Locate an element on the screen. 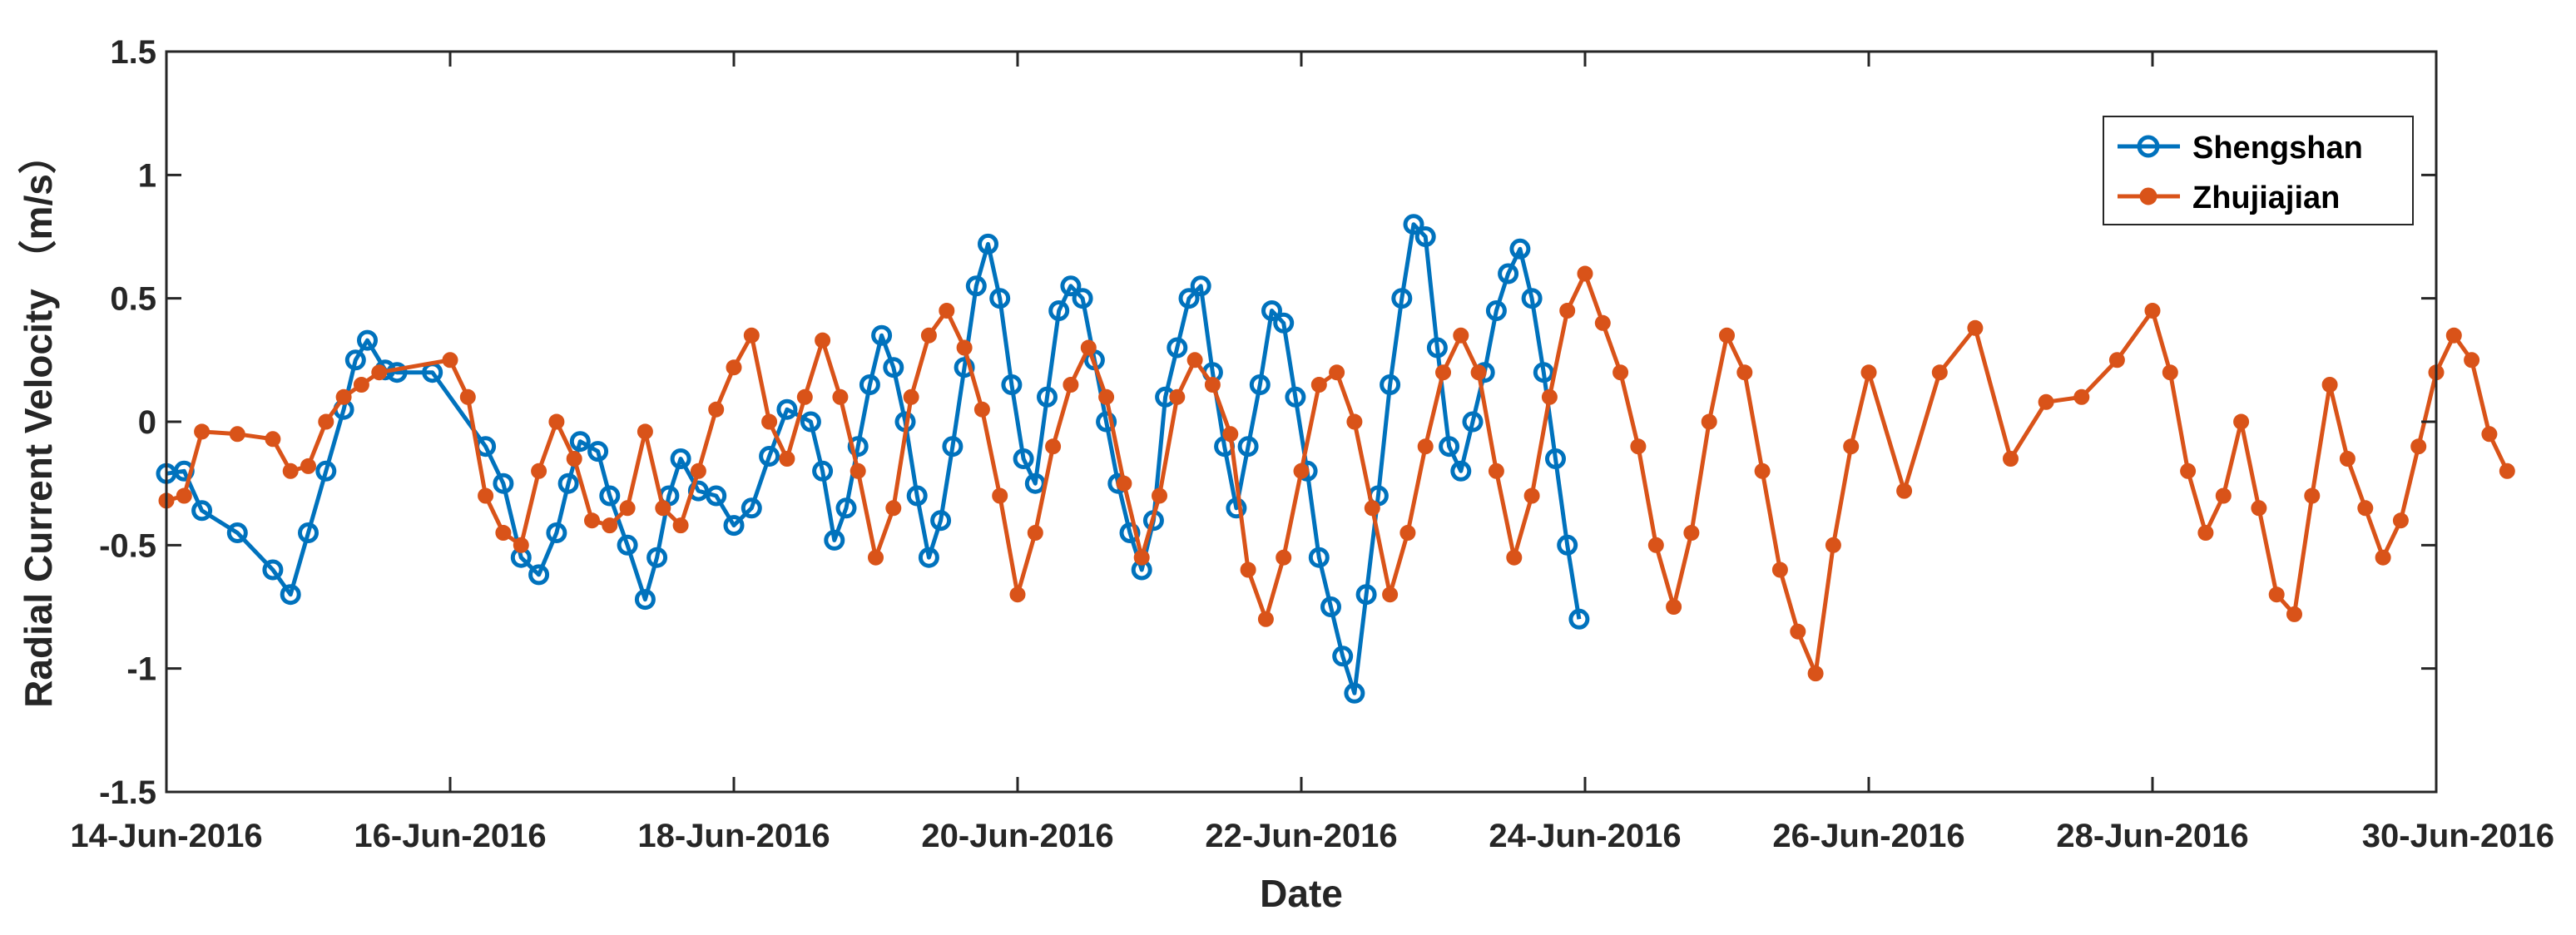 Image resolution: width=2576 pixels, height=935 pixels. y-tick-label: -0.5 is located at coordinates (128, 545).